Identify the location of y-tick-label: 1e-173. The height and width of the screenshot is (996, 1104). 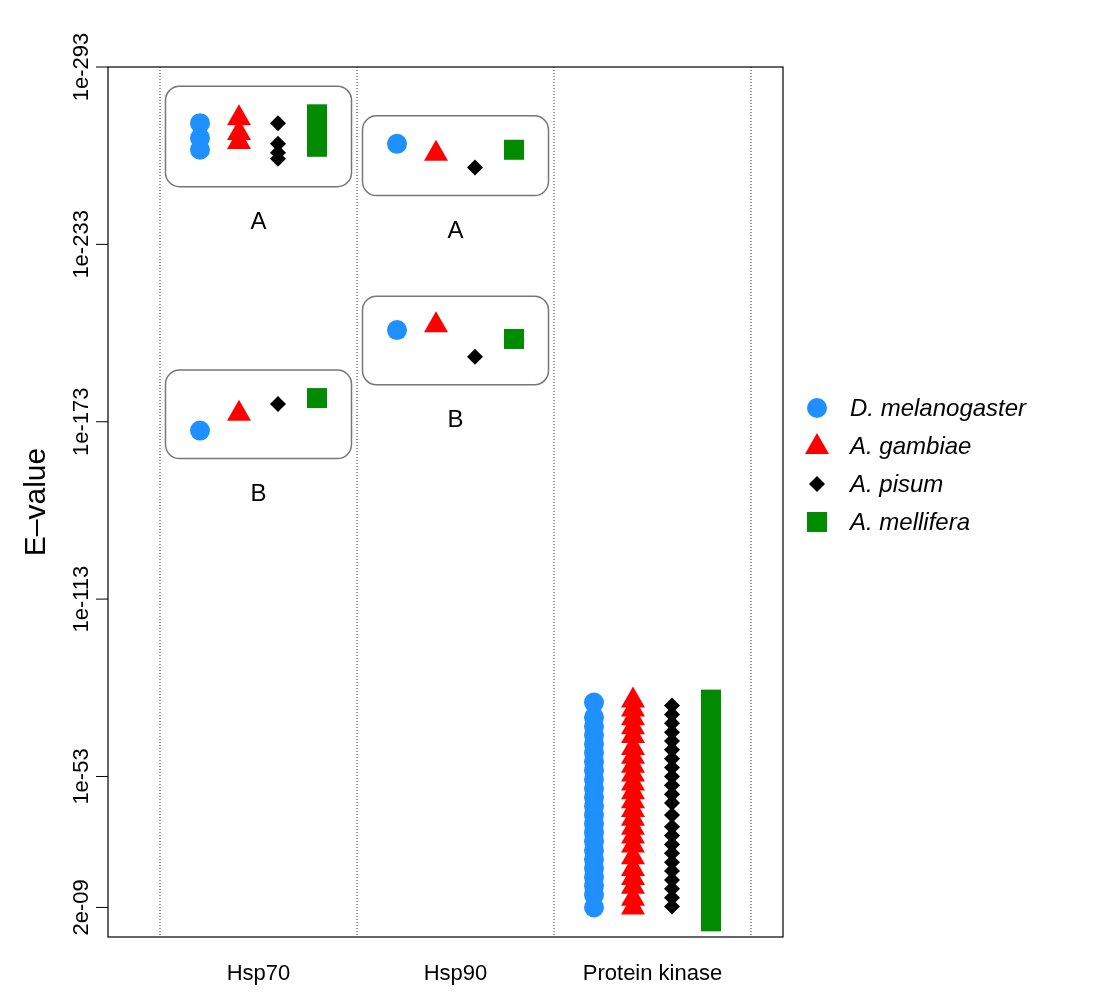
(80, 421).